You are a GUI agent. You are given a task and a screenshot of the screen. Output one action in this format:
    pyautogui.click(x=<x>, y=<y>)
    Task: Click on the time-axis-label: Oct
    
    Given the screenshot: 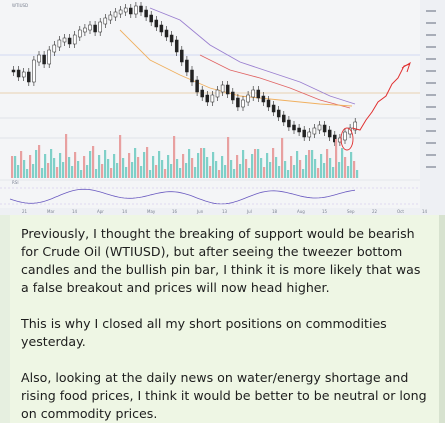 What is the action you would take?
    pyautogui.click(x=400, y=211)
    